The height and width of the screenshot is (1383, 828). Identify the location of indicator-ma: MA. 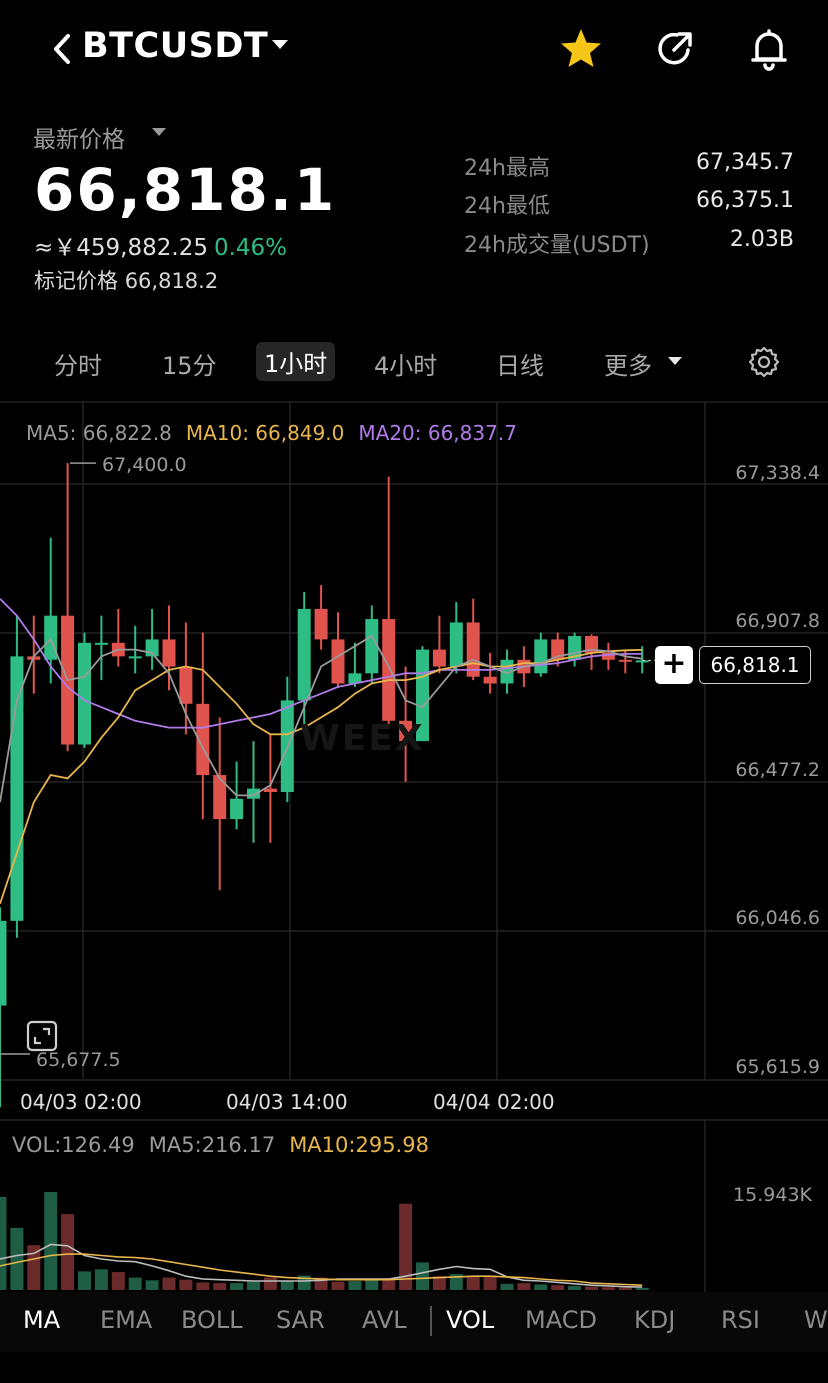
(42, 1320).